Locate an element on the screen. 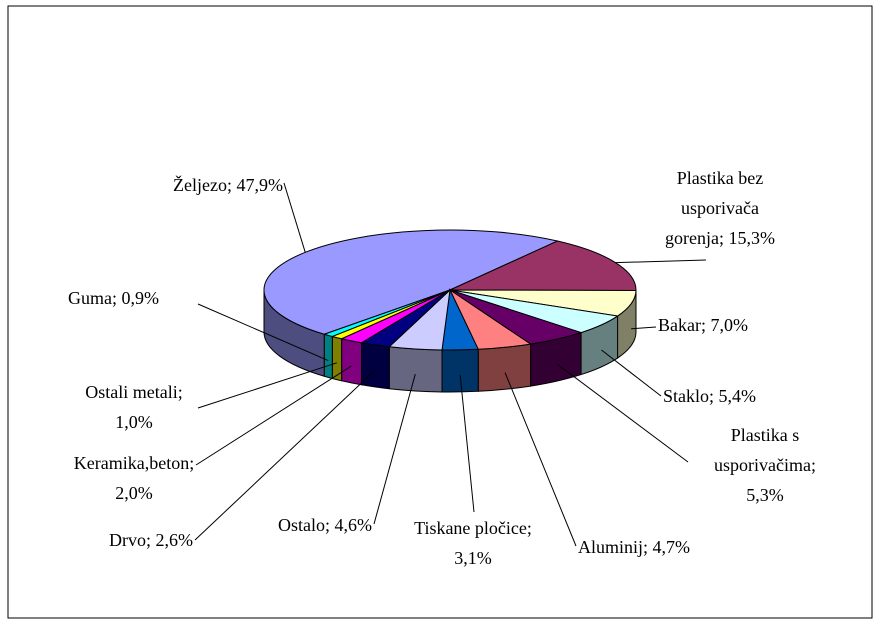 The image size is (880, 622). data-label: Plastika bez usporivača gorenja; 15,3% is located at coordinates (720, 208).